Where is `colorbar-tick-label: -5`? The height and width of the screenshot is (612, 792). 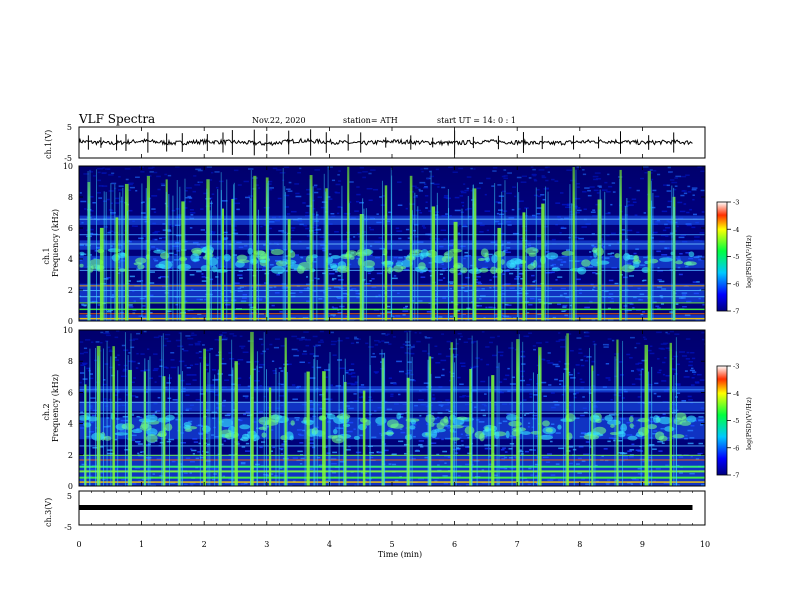
colorbar-tick-label: -5 is located at coordinates (736, 421).